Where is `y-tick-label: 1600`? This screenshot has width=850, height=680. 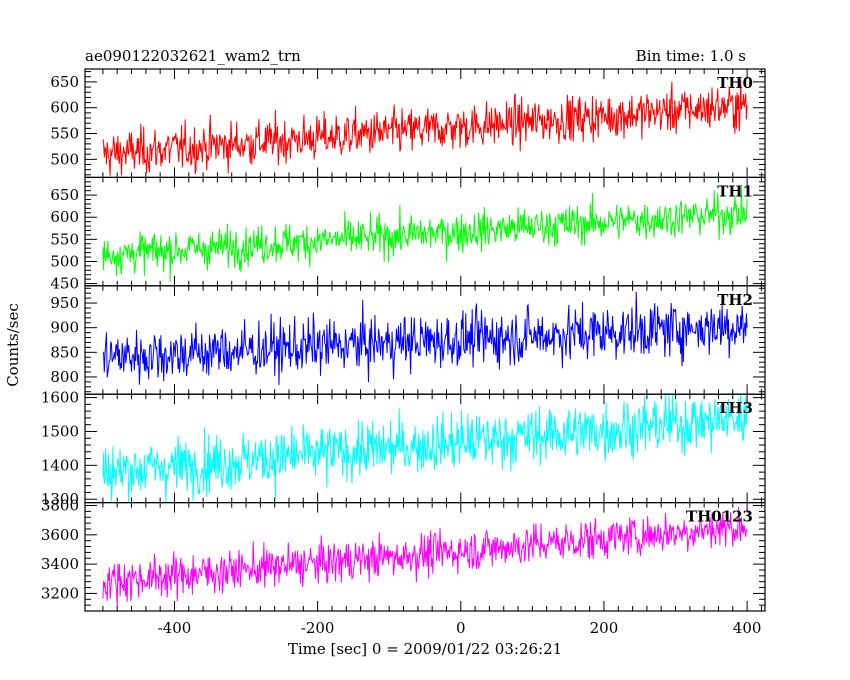 y-tick-label: 1600 is located at coordinates (60, 398).